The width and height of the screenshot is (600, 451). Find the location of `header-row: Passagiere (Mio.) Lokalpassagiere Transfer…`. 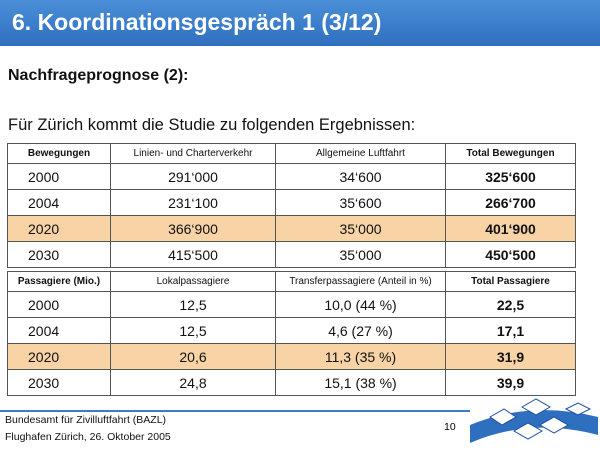

header-row: Passagiere (Mio.) Lokalpassagiere Transfer… is located at coordinates (291, 281).